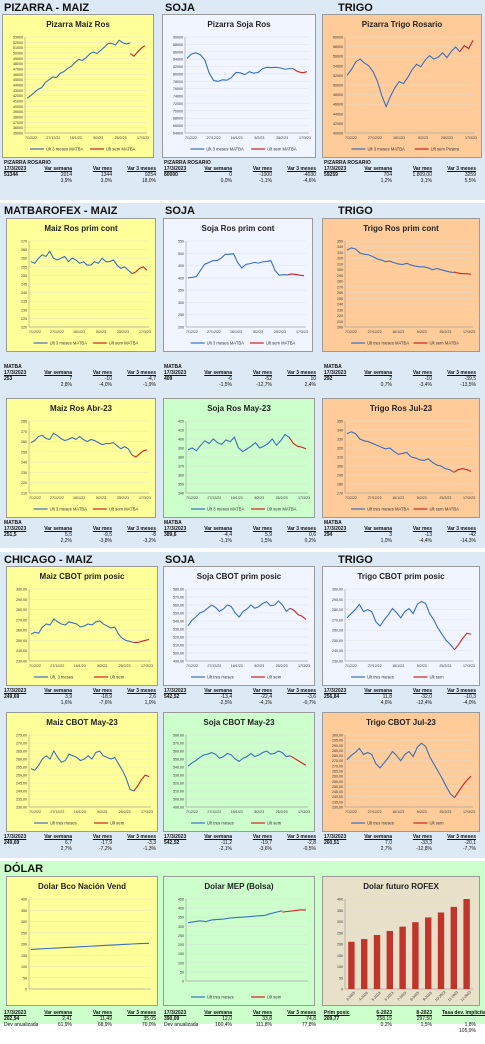 Image resolution: width=485 pixels, height=1044 pixels. What do you see at coordinates (178, 662) in the screenshot?
I see `y-tick-label: 490,00` at bounding box center [178, 662].